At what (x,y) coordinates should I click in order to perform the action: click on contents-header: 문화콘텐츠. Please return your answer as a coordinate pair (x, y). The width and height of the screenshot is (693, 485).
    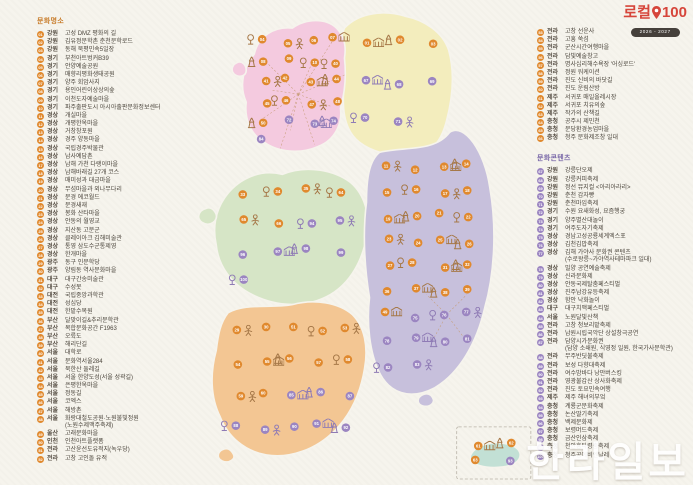
    Looking at the image, I should click on (554, 159).